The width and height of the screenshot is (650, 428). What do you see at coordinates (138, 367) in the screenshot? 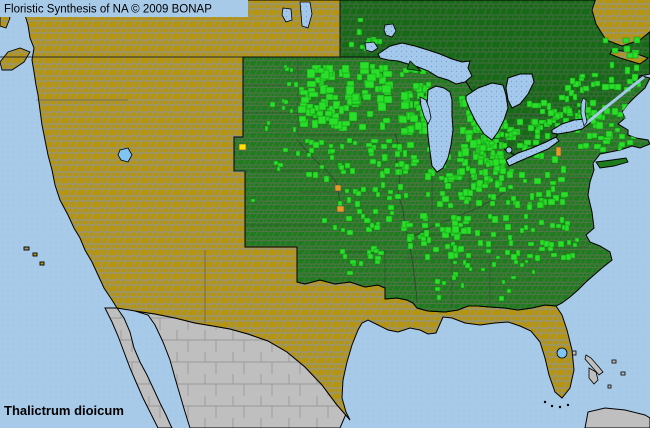
I see `baja-california` at bounding box center [138, 367].